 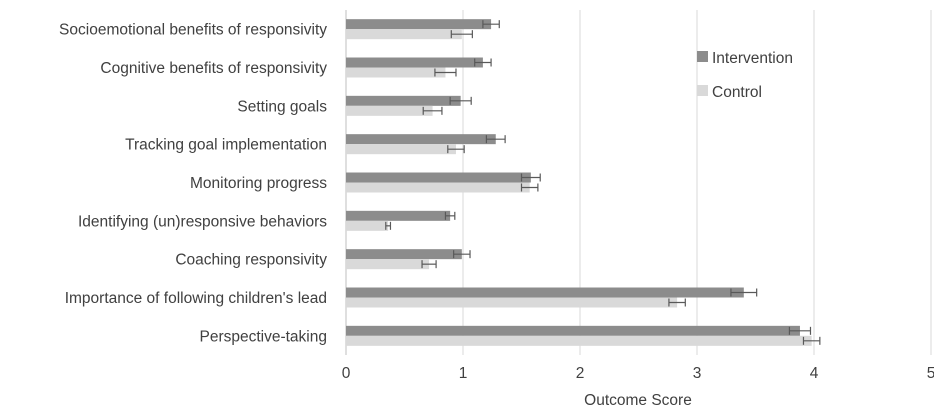 I want to click on category-label: Perspective-taking, so click(x=263, y=336).